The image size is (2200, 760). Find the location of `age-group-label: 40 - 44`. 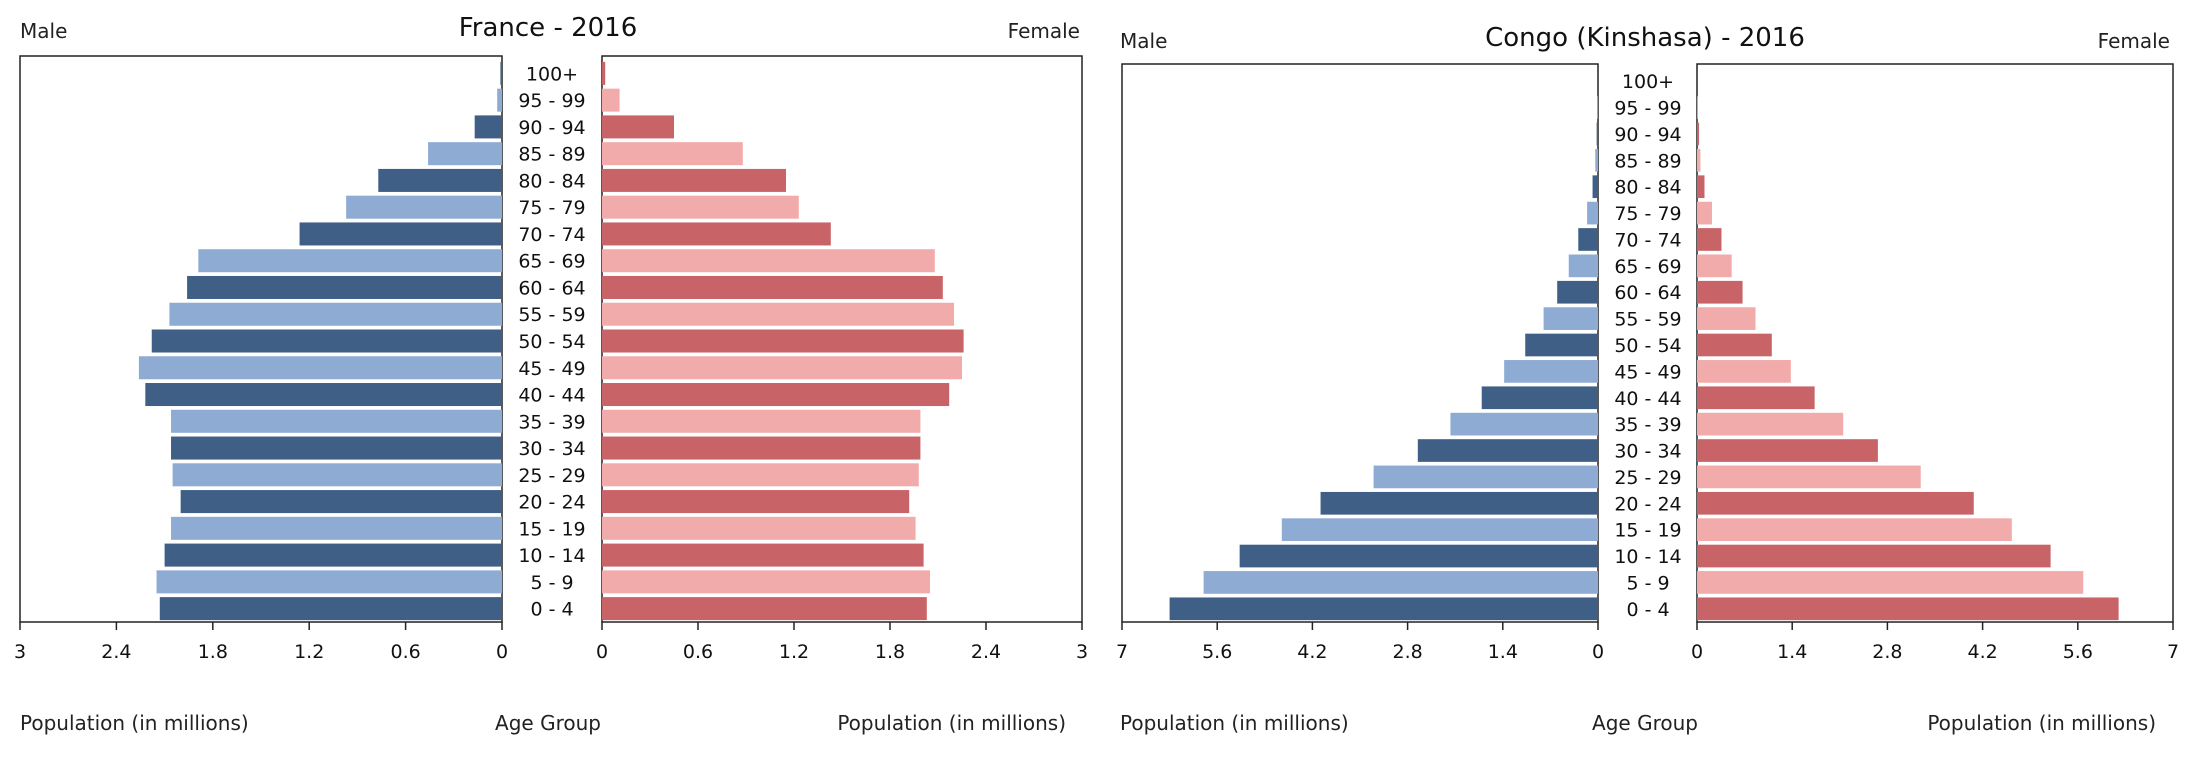

age-group-label: 40 - 44 is located at coordinates (1647, 399).